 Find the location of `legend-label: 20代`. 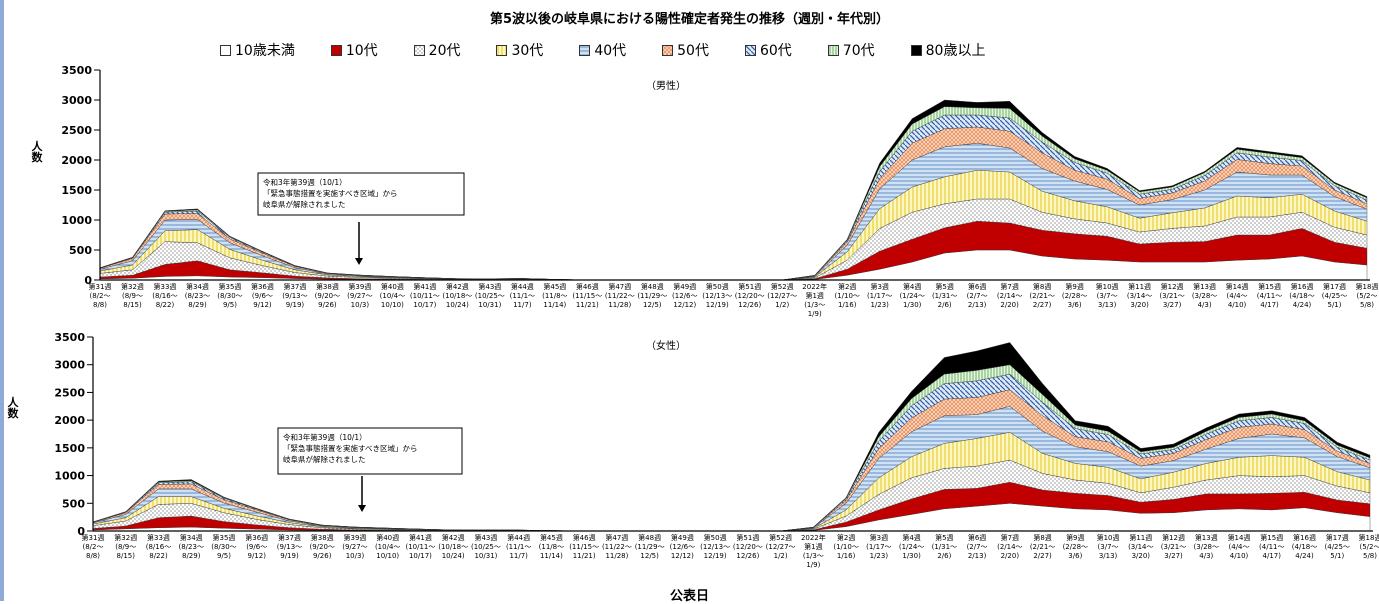

legend-label: 20代 is located at coordinates (444, 51).